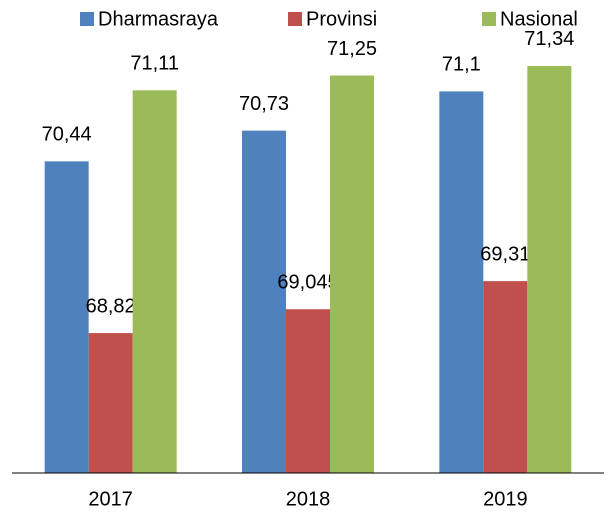 The height and width of the screenshot is (522, 613). Describe the element at coordinates (154, 64) in the screenshot. I see `data-label: 71,11` at that location.